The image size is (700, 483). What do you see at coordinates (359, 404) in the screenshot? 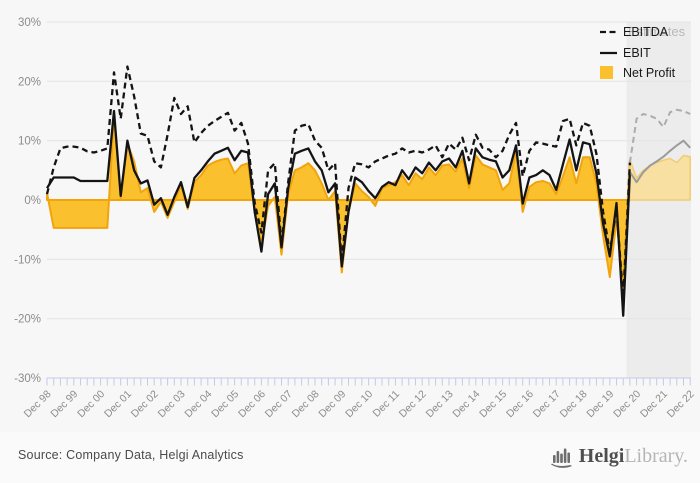
I see `x-axis-label: Dec 10` at bounding box center [359, 404].